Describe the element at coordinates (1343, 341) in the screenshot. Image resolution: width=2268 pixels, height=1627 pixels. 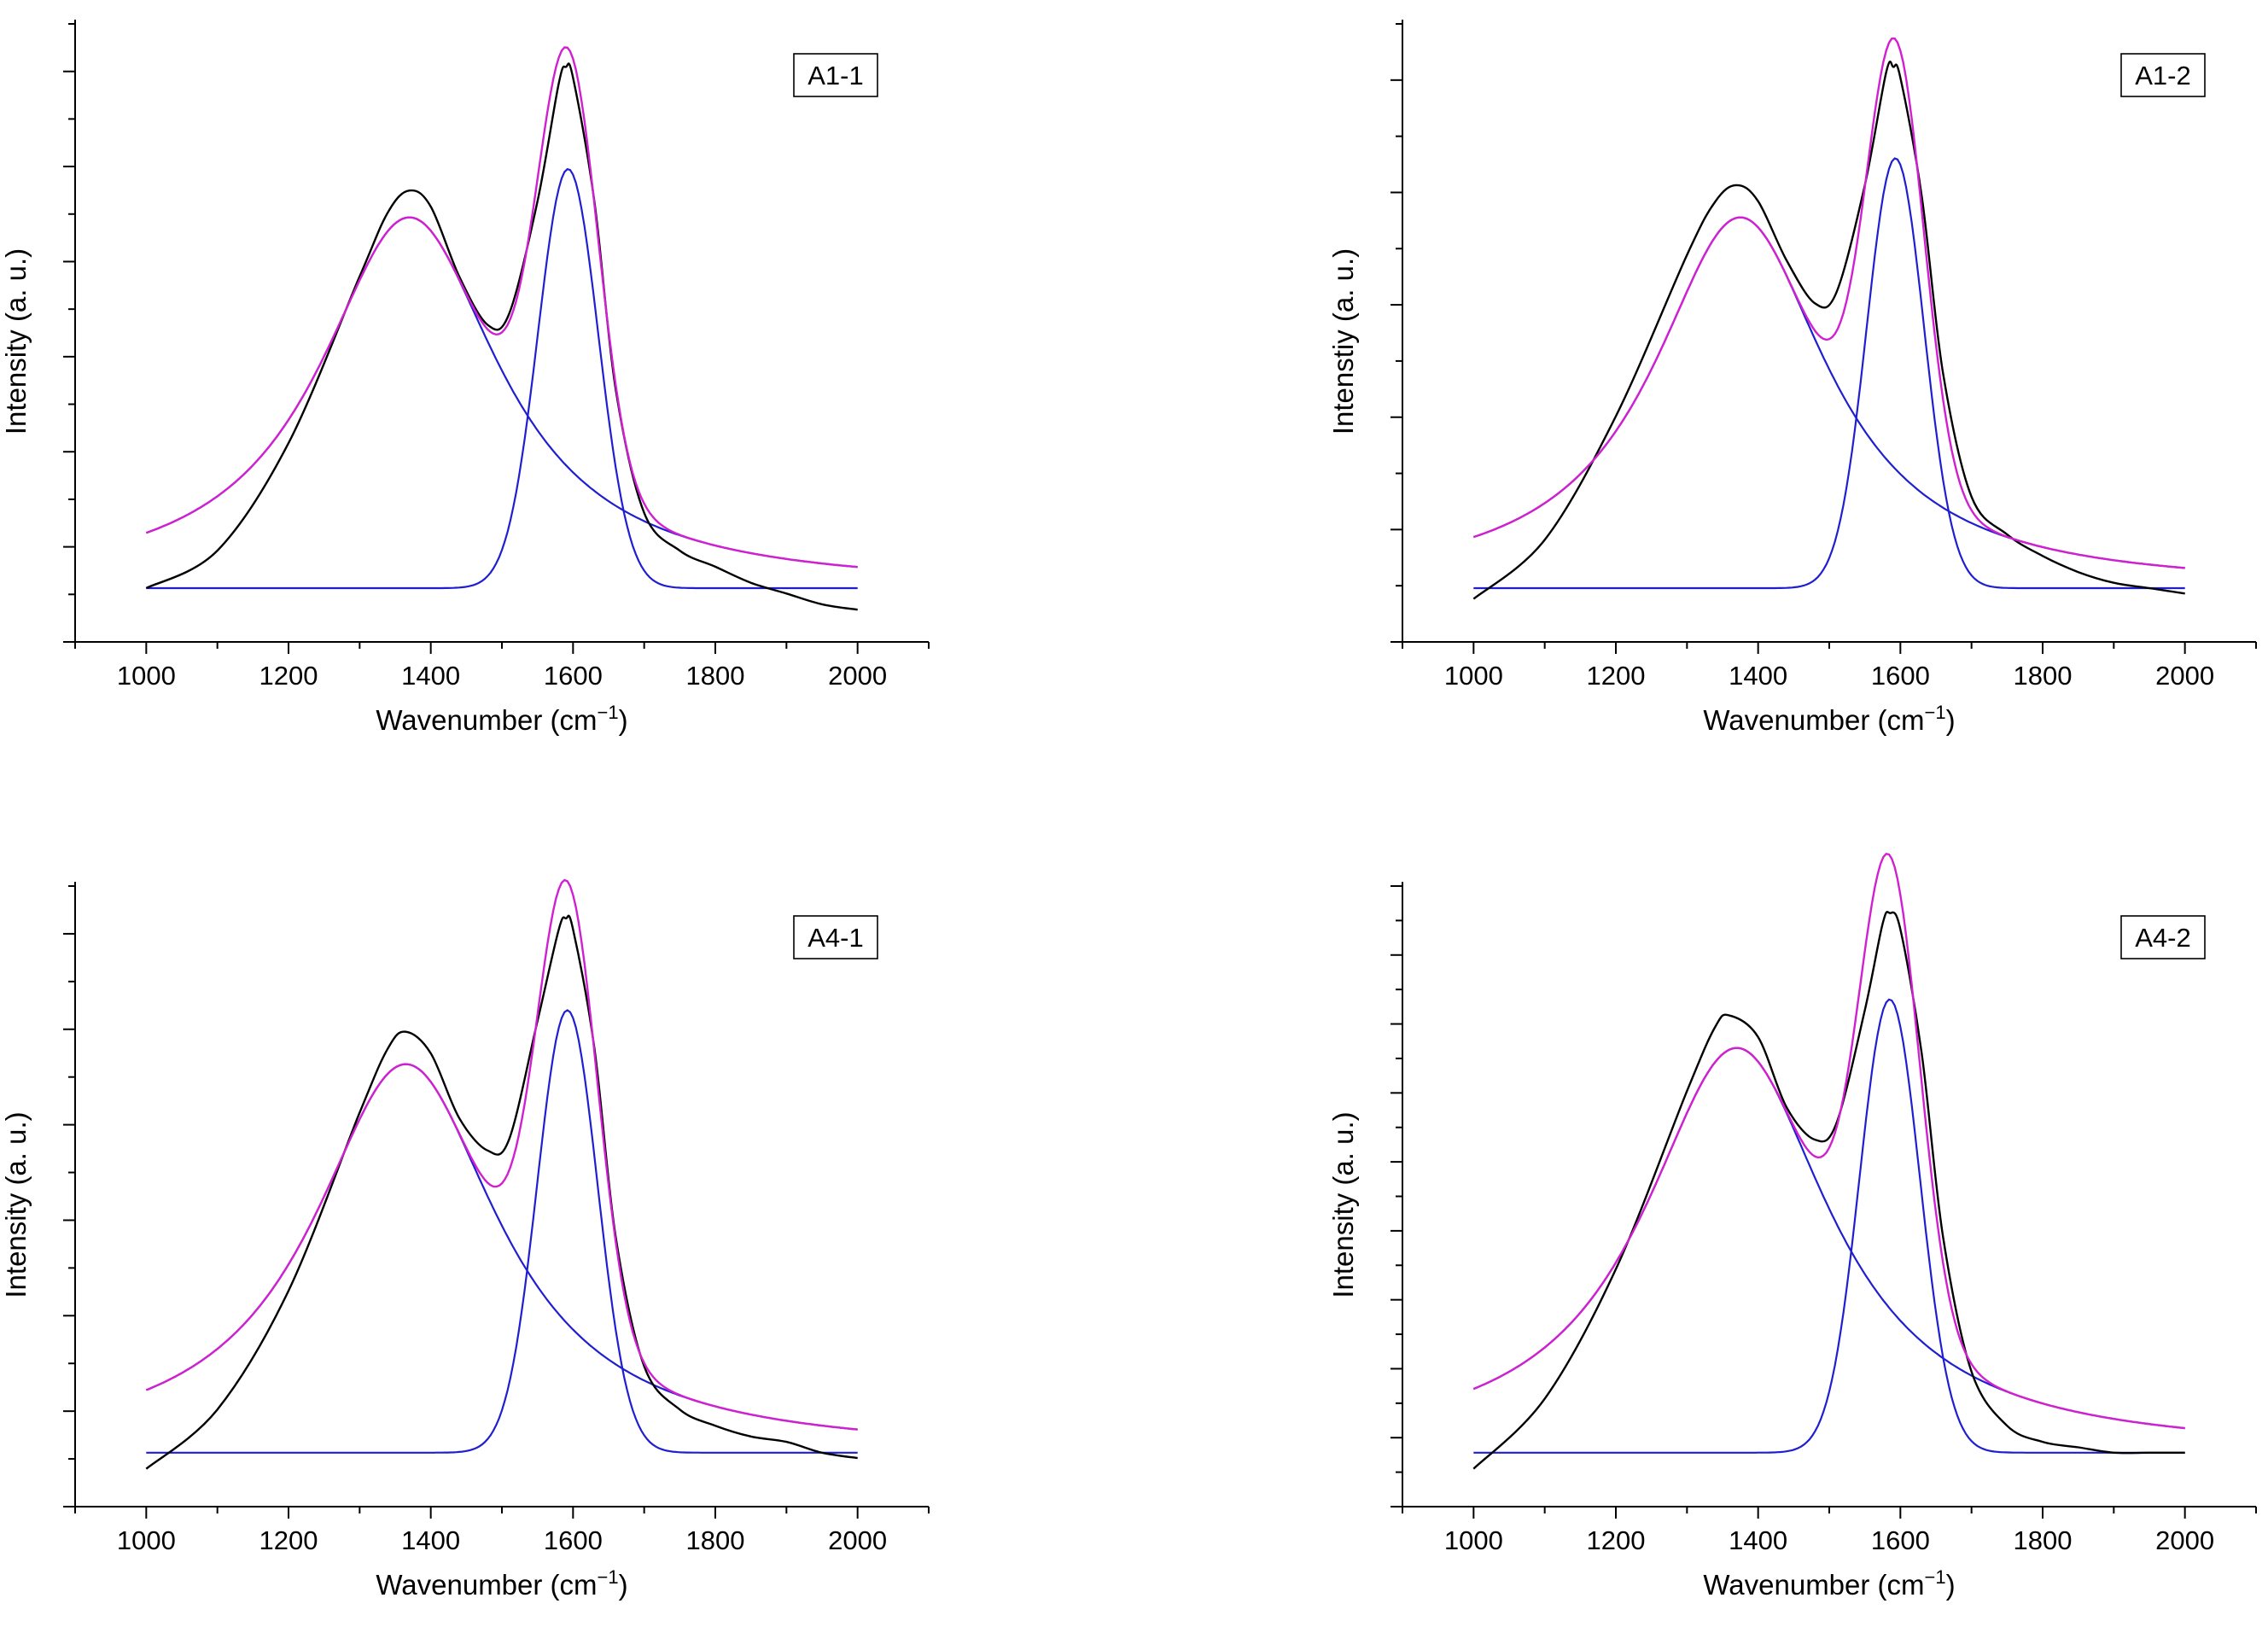
I see `y-axis-title: Intenstiy (a. u.)` at that location.